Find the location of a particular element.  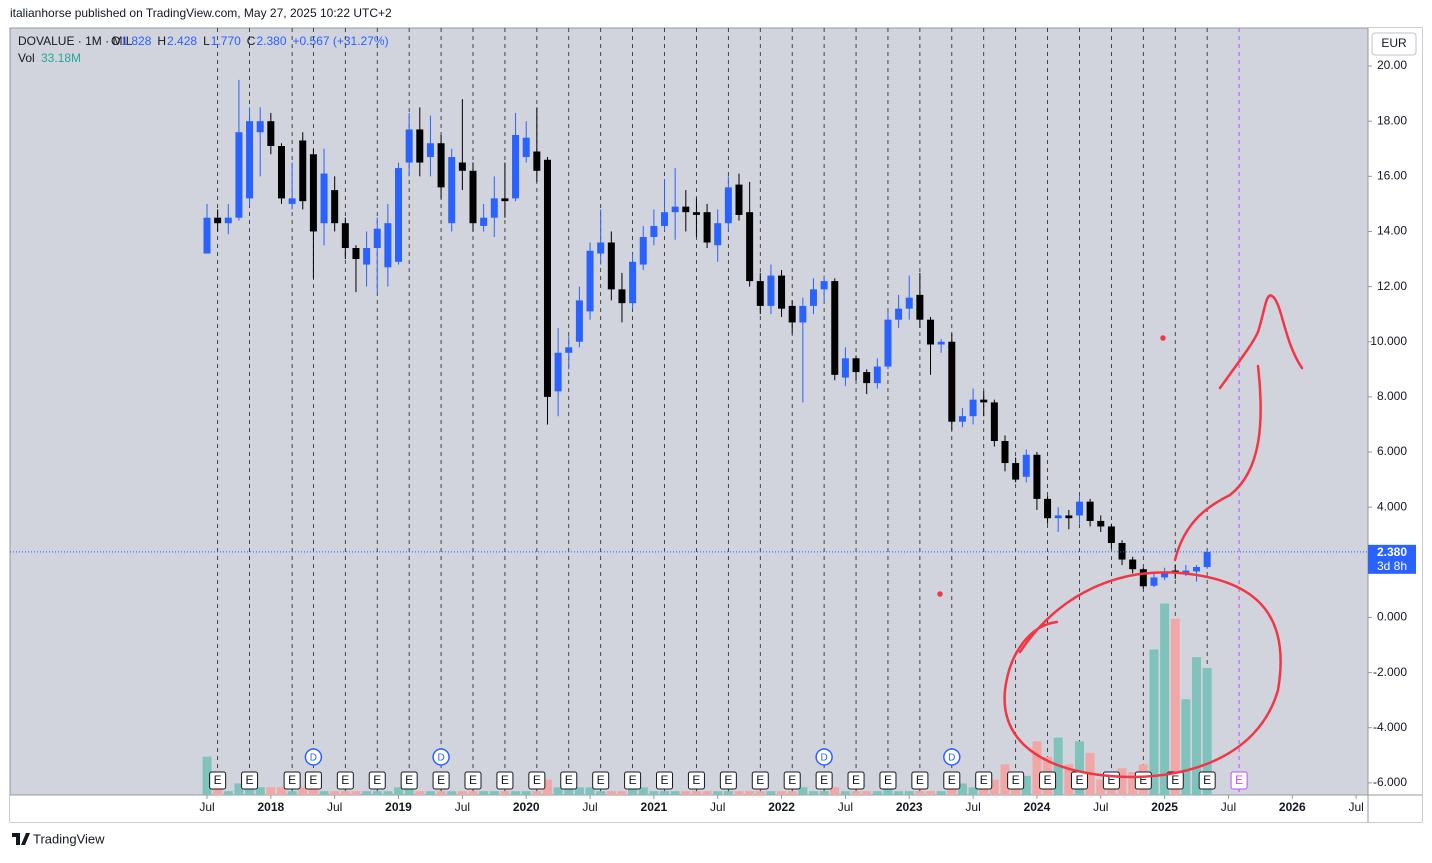

x-tick-label: 2019 is located at coordinates (398, 807).